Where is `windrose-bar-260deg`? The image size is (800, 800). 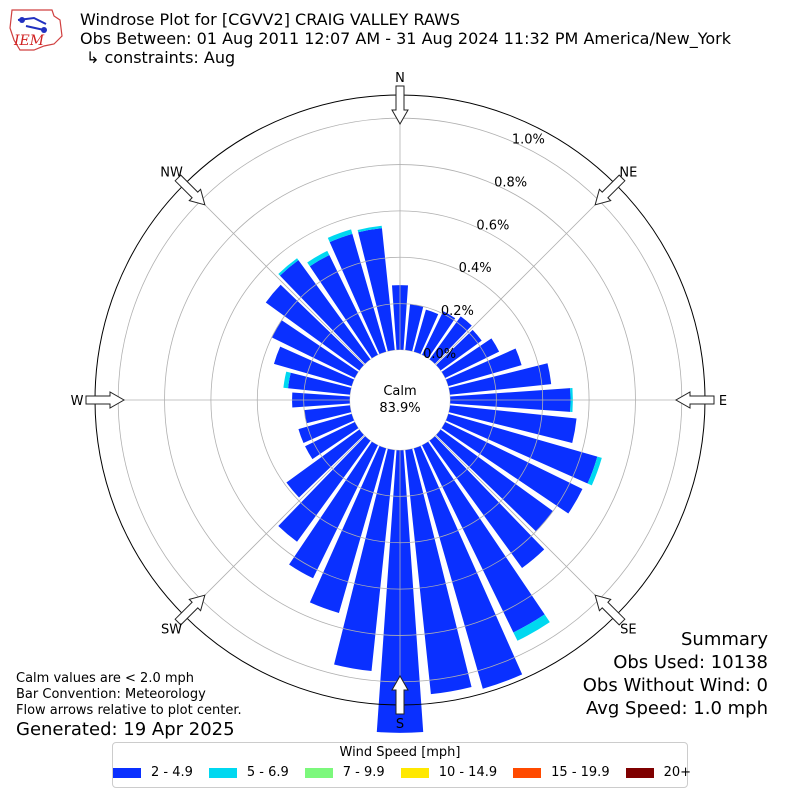
windrose-bar-260deg is located at coordinates (328, 414).